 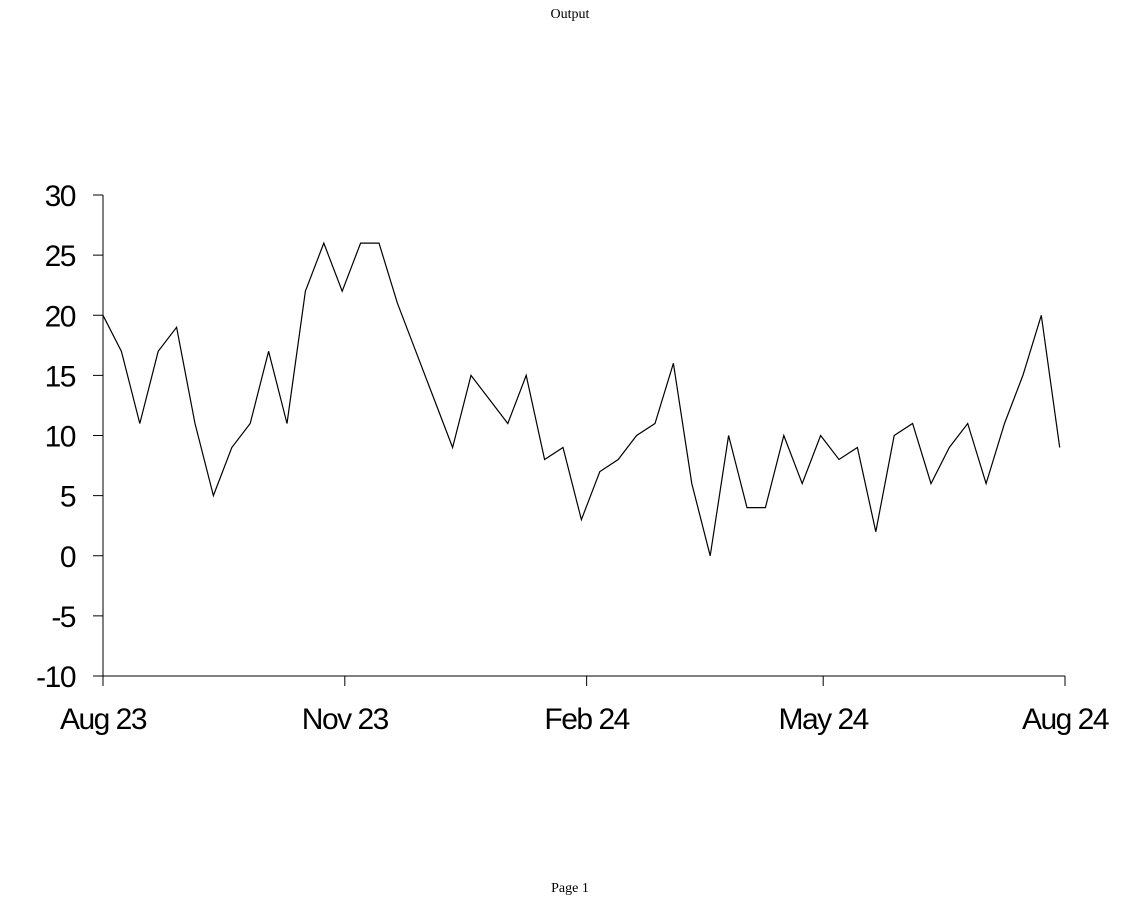 I want to click on x-tick-label: Aug 24, so click(x=1065, y=719).